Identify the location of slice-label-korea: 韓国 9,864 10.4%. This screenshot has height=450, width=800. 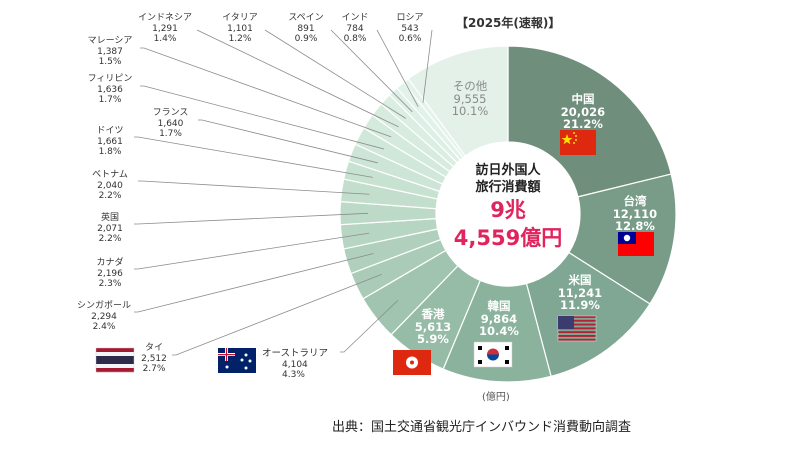
(499, 318).